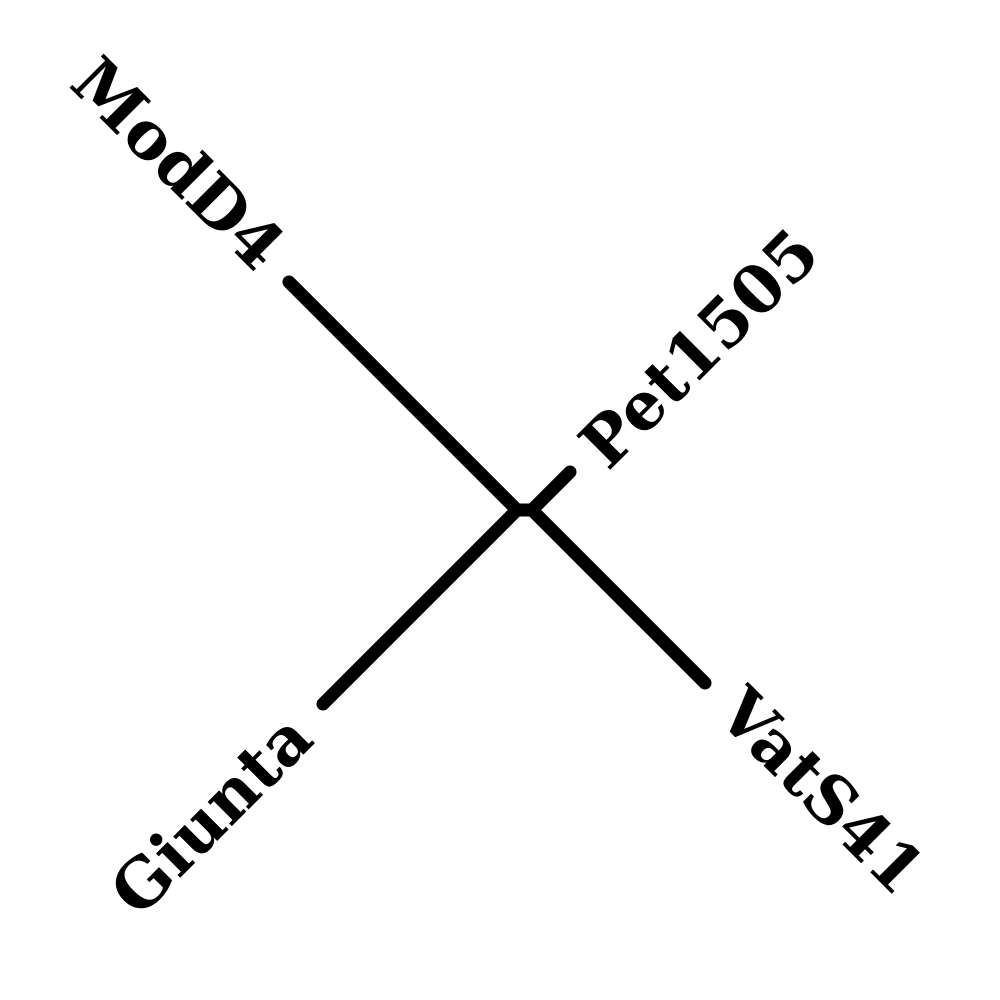 This screenshot has width=1000, height=1000. What do you see at coordinates (699, 348) in the screenshot?
I see `leaf-label-pet1505: Pet1505` at bounding box center [699, 348].